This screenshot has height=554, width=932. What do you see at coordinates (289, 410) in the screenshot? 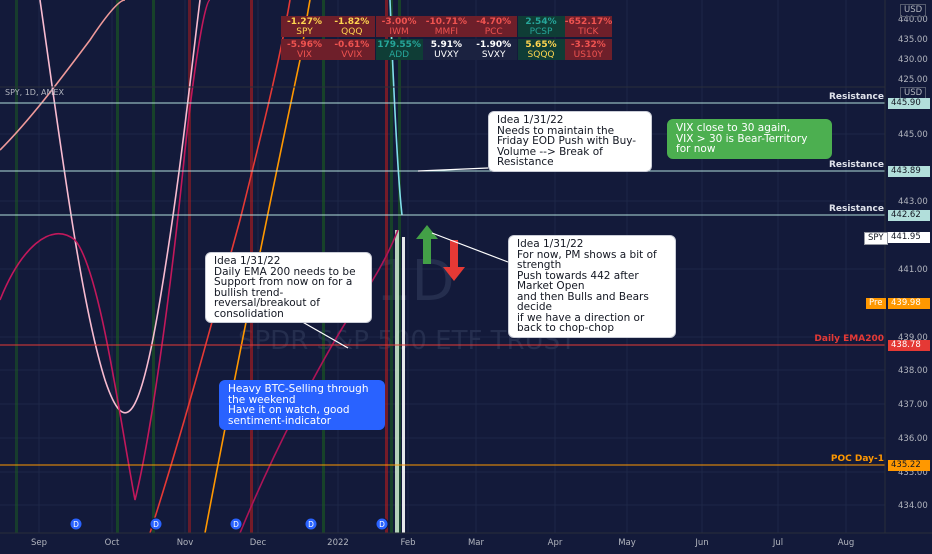
I see `note-line: Have it on watch, good` at bounding box center [289, 410].